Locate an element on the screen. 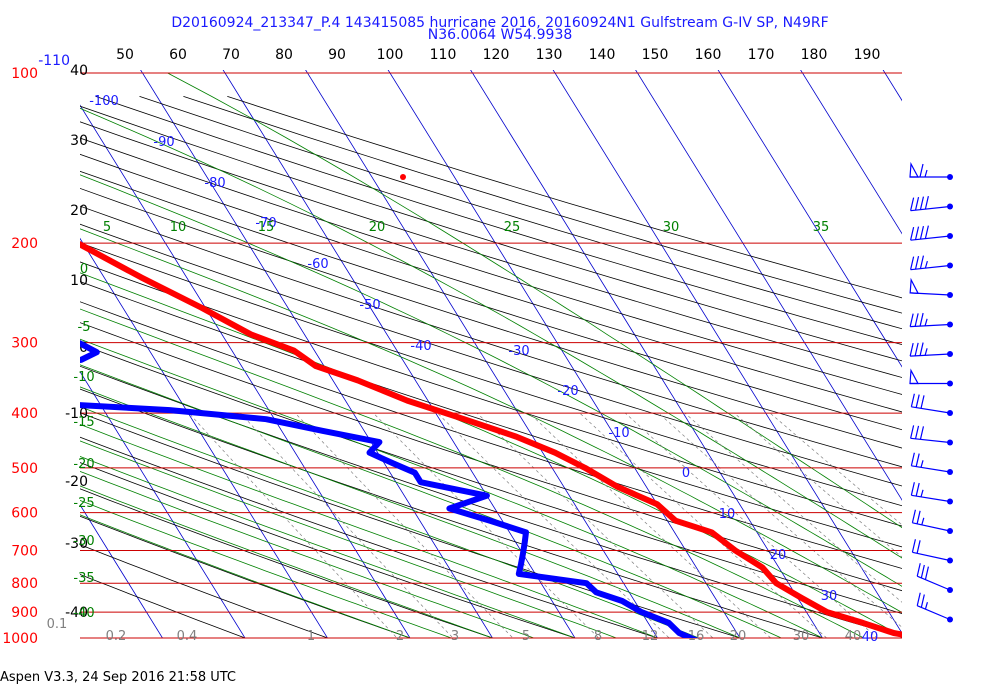  moist-adiabat-left-label: -10 is located at coordinates (83, 377).